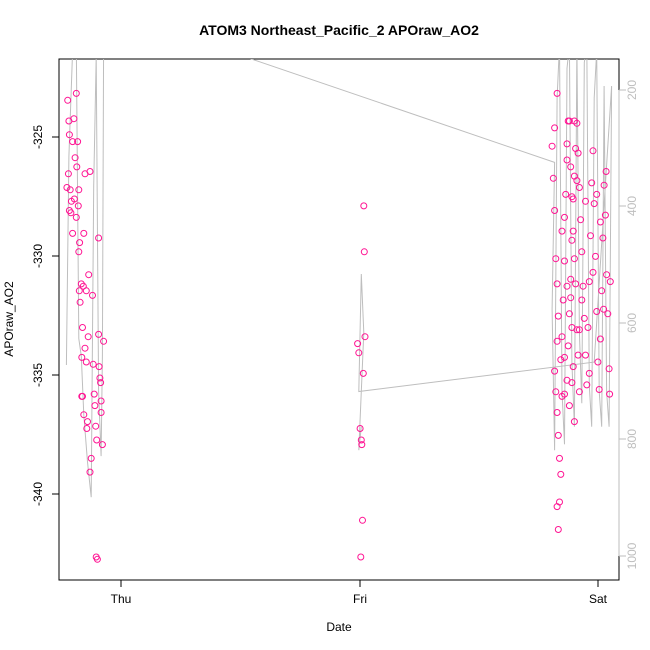  What do you see at coordinates (632, 323) in the screenshot?
I see `right-y-tick-label: 600` at bounding box center [632, 323].